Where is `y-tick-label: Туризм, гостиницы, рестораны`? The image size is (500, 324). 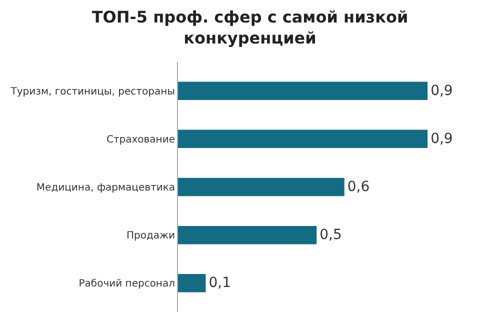 y-tick-label: Туризм, гостиницы, рестораны is located at coordinates (93, 92).